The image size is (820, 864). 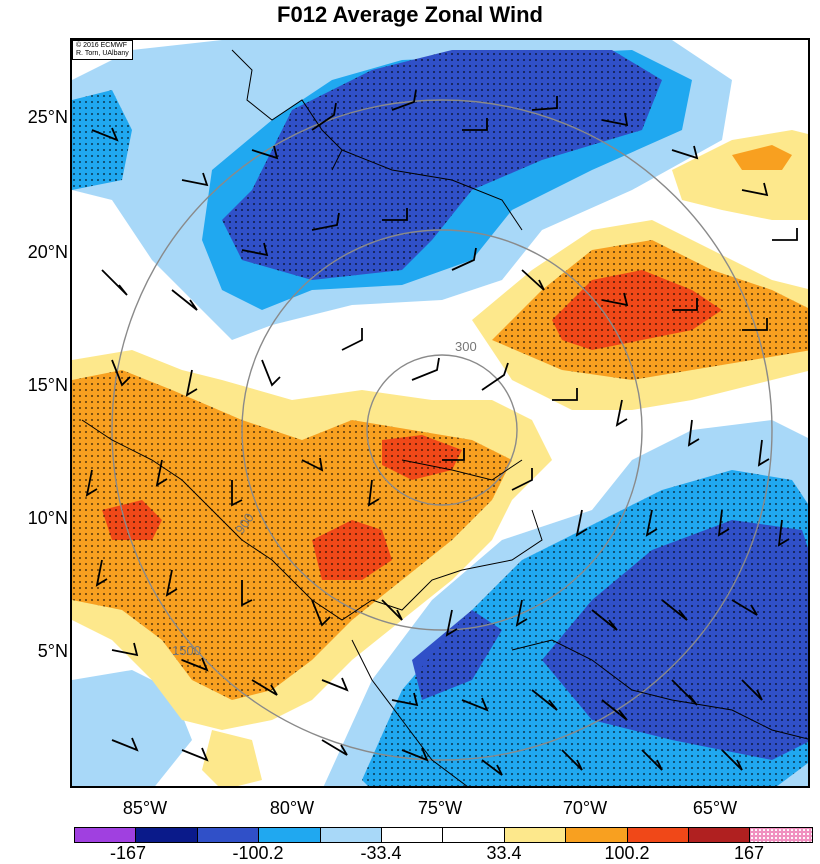 What do you see at coordinates (258, 853) in the screenshot?
I see `colorbar-tick-label: -100.2` at bounding box center [258, 853].